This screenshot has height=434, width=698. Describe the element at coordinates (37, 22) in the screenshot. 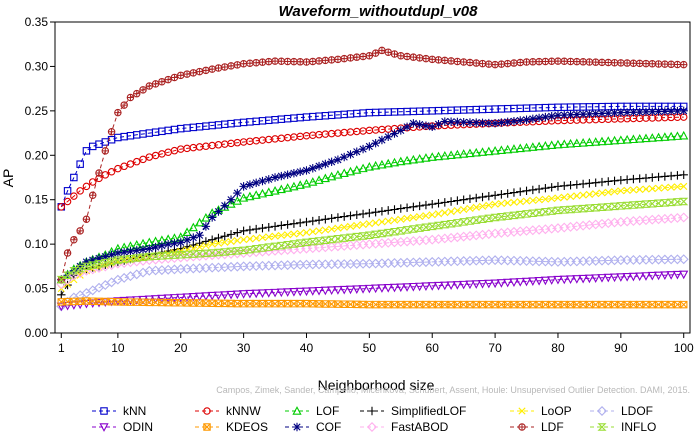

I see `y-tick-label: 0.35` at that location.